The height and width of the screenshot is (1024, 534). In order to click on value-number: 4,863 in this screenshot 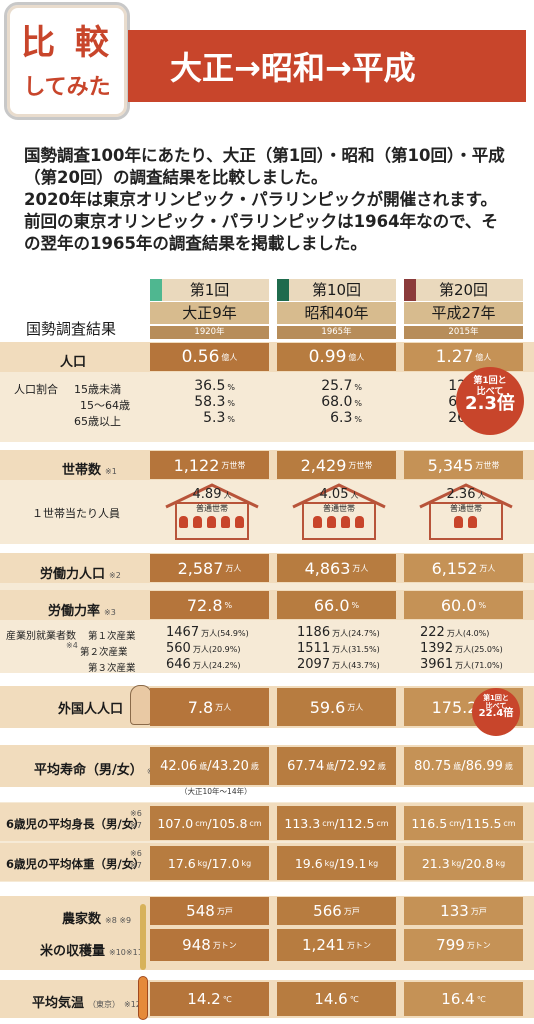, I will do `click(327, 568)`.